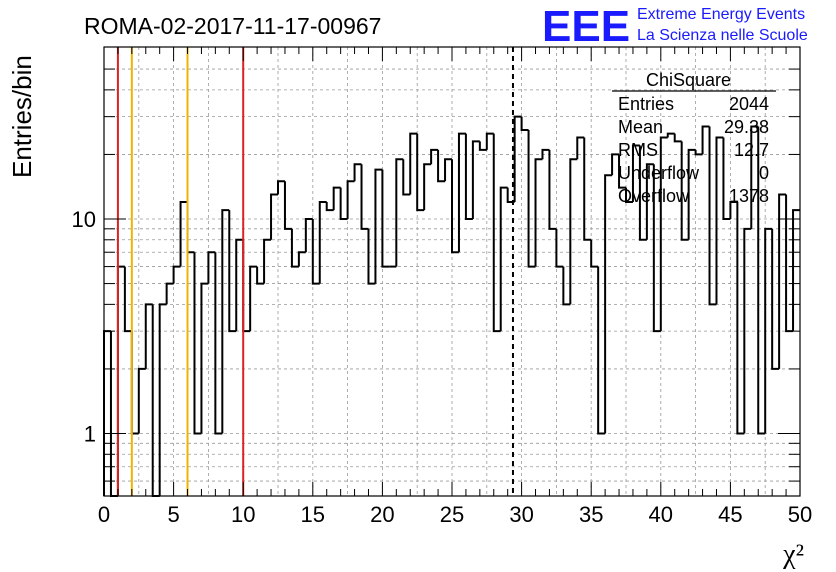 This screenshot has width=836, height=572. Describe the element at coordinates (591, 514) in the screenshot. I see `x-tick-label: 35` at that location.